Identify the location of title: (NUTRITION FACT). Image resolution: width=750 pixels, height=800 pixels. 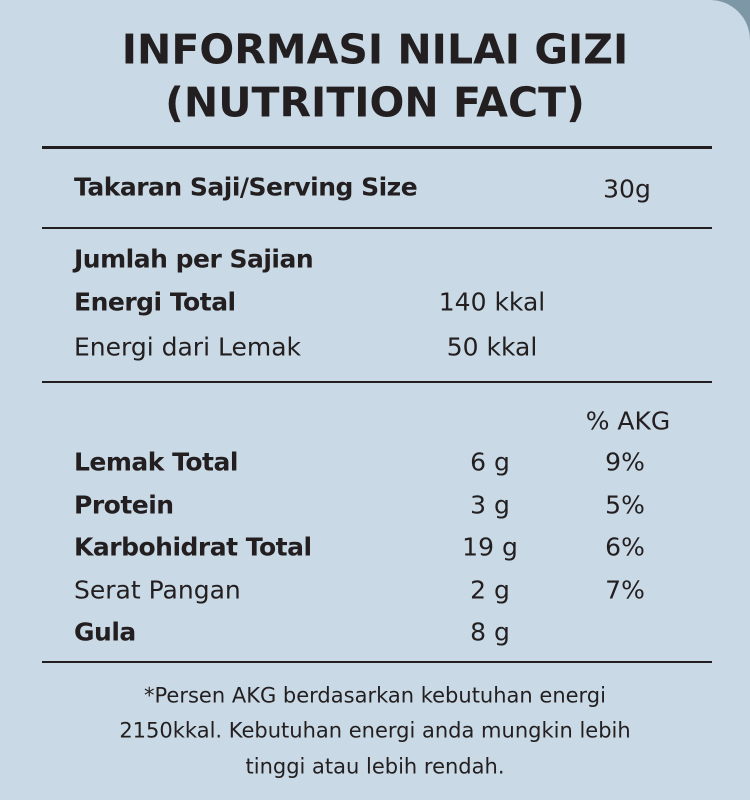
(375, 102).